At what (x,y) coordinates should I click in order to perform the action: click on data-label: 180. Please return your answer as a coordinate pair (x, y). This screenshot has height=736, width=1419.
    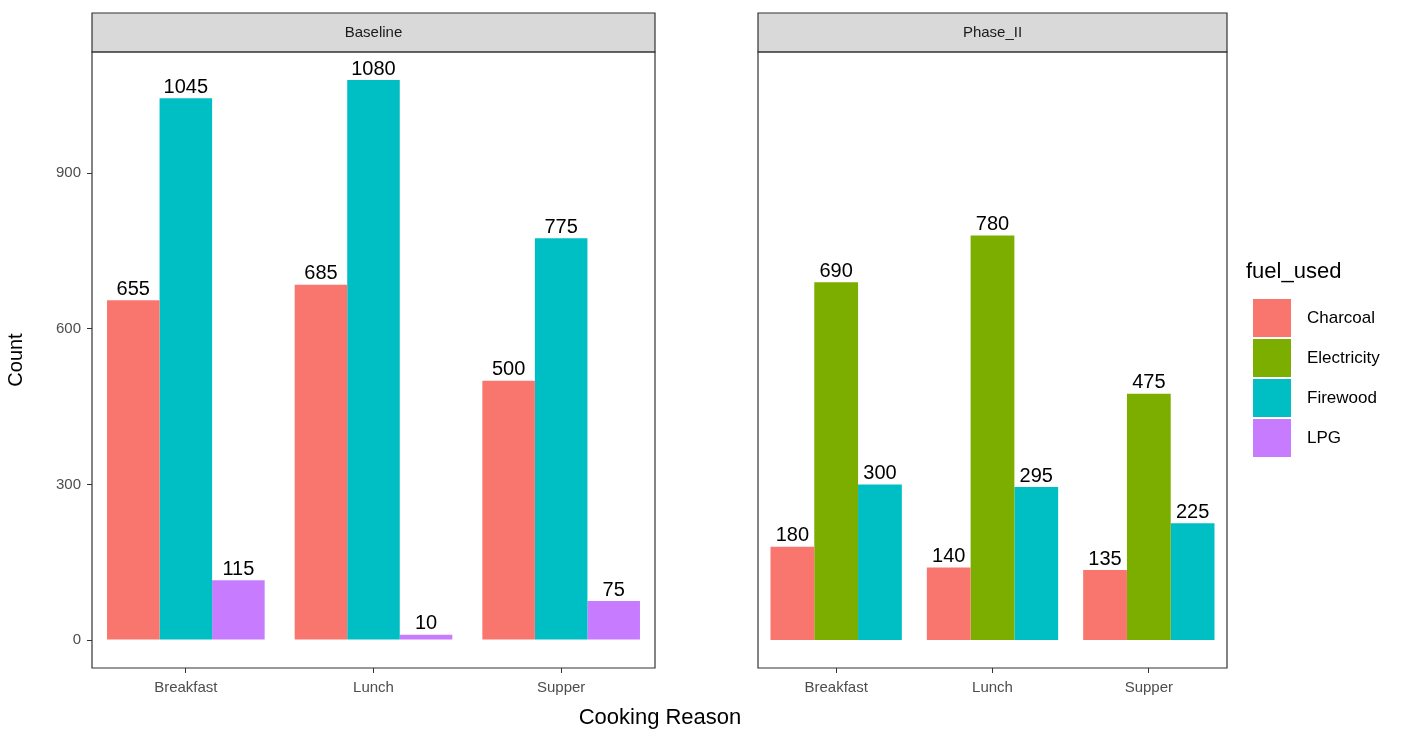
    Looking at the image, I should click on (792, 534).